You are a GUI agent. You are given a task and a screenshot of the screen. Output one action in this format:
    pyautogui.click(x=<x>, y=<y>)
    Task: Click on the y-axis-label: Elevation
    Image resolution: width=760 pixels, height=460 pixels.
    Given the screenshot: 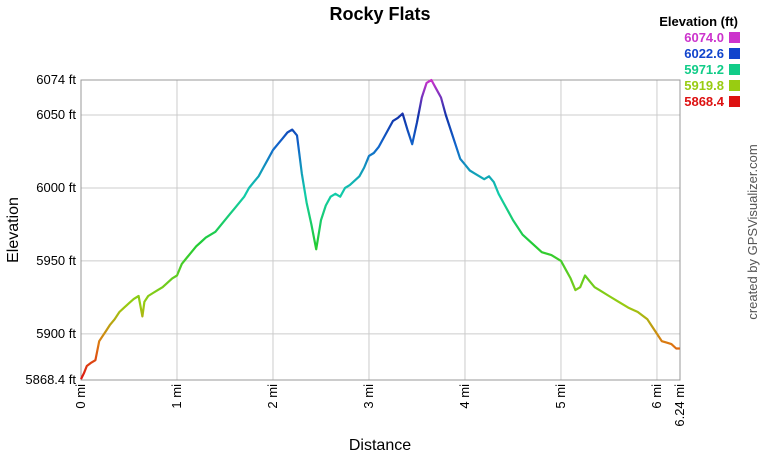 What is the action you would take?
    pyautogui.click(x=13, y=230)
    